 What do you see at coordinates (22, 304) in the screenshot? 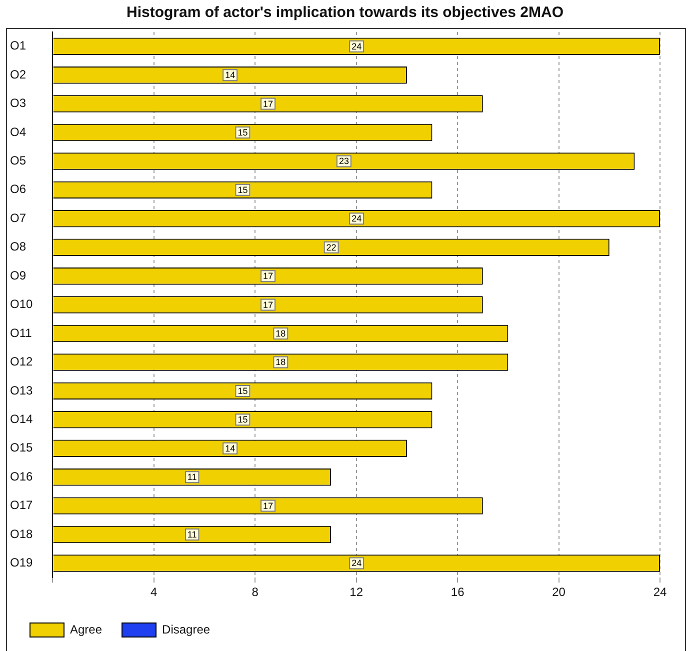
I see `y-tick-label: O10` at bounding box center [22, 304].